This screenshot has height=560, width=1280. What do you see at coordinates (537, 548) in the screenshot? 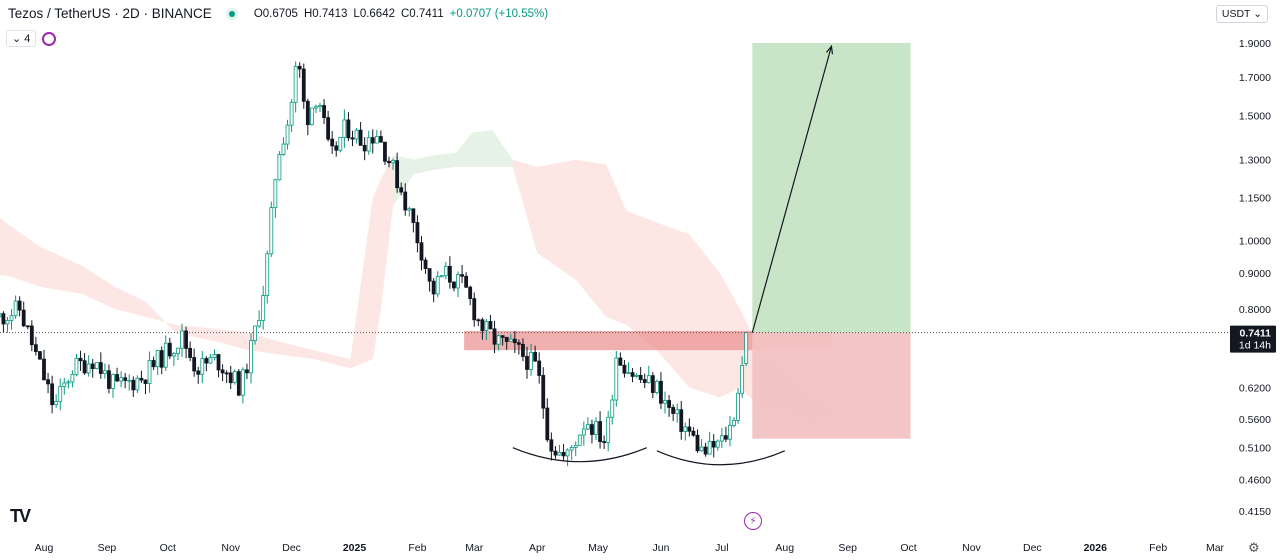
I see `time-tick-label: Apr` at bounding box center [537, 548].